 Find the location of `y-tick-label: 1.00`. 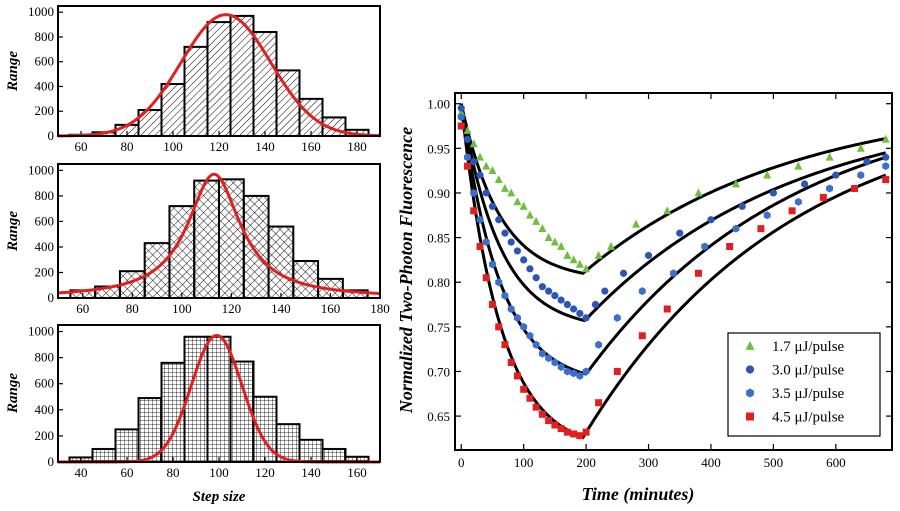

y-tick-label: 1.00 is located at coordinates (438, 104).